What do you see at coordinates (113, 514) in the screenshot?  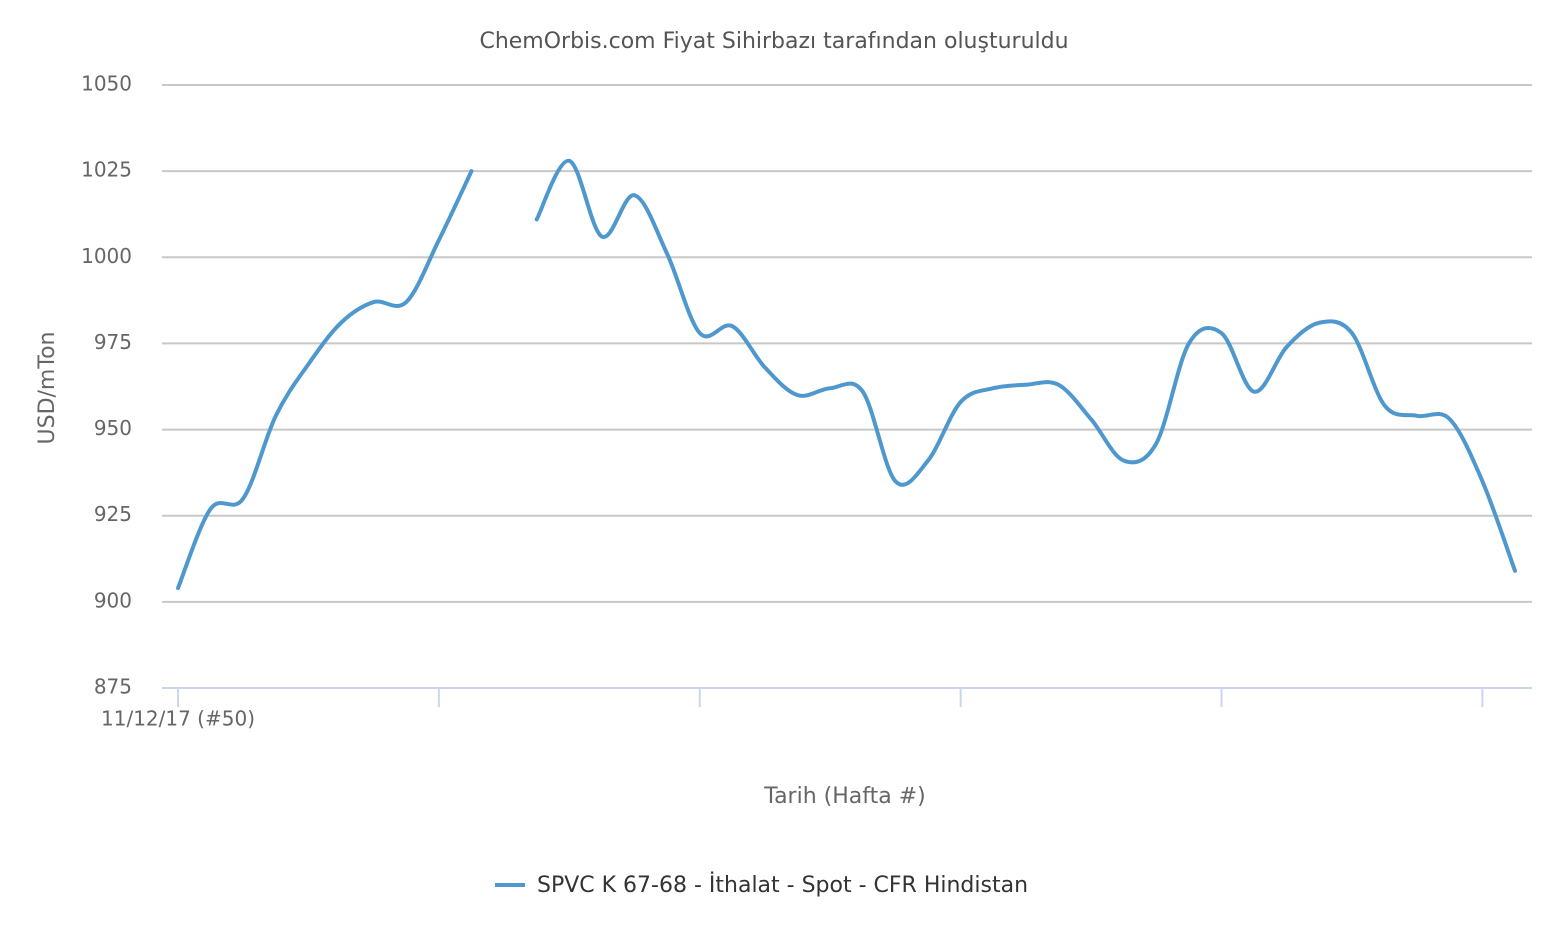 I see `y-tick-label: 925` at bounding box center [113, 514].